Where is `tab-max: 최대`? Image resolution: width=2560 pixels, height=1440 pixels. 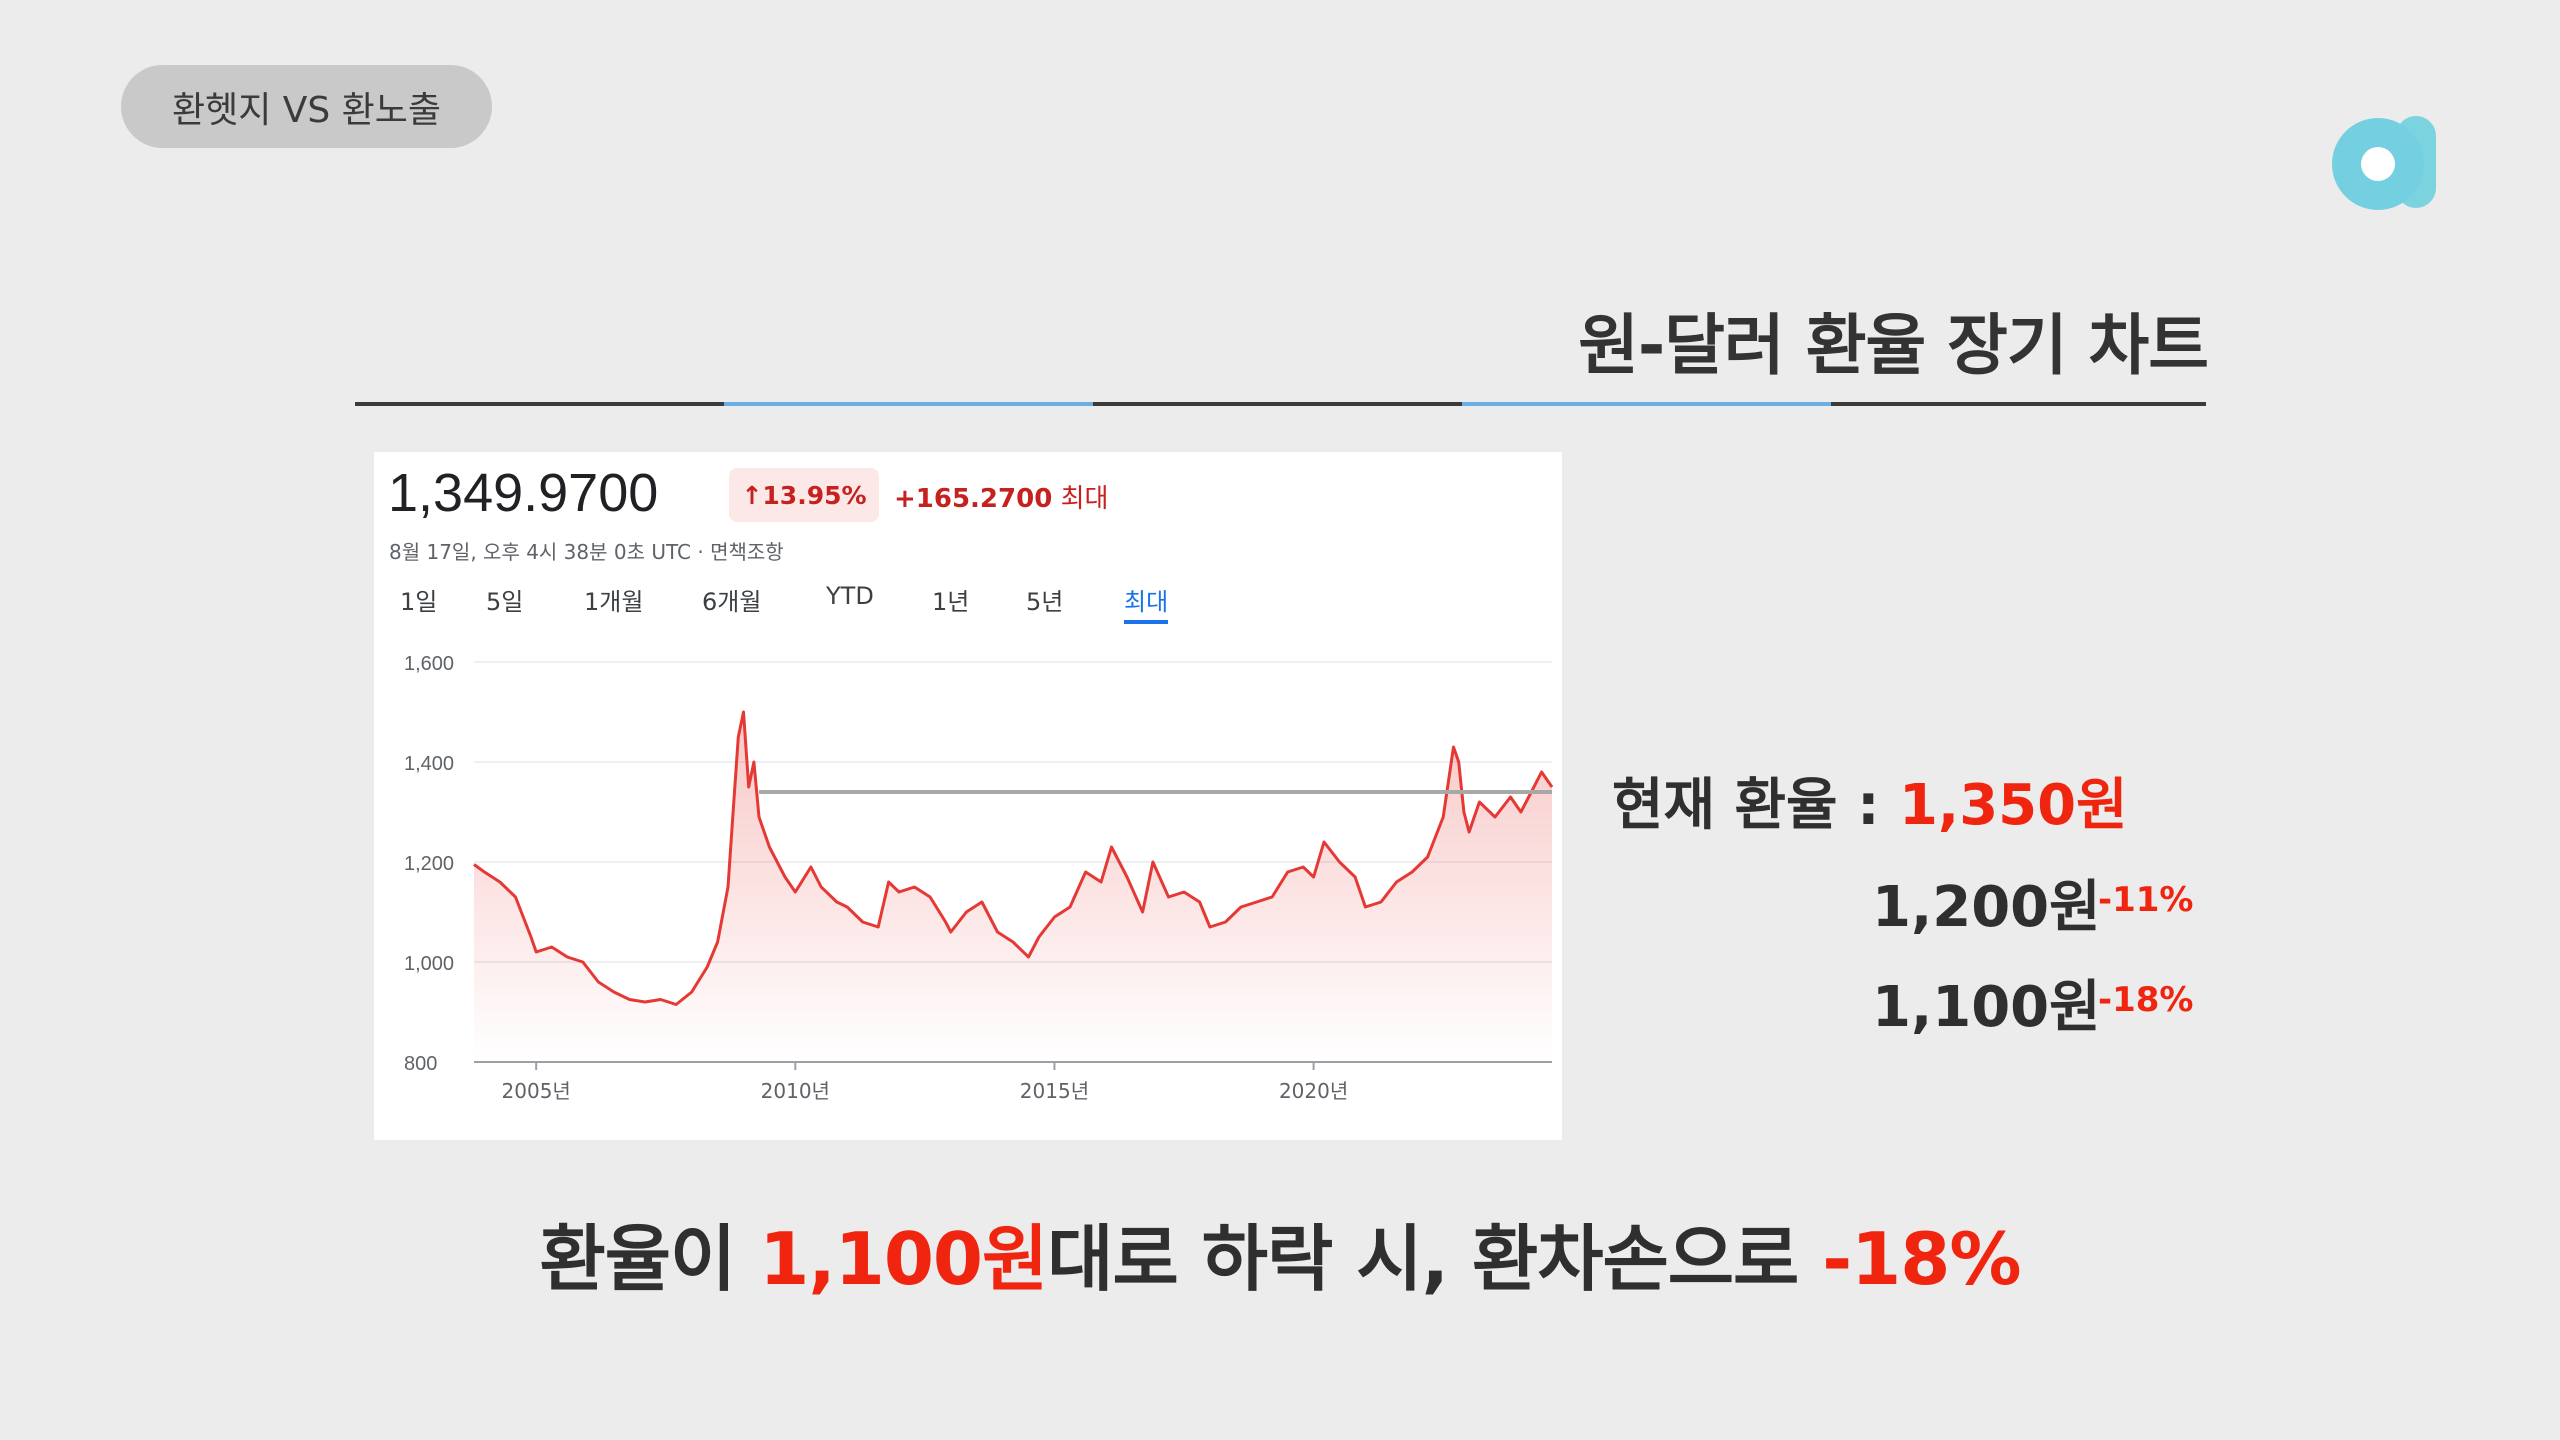
tab-max: 최대 is located at coordinates (1146, 603).